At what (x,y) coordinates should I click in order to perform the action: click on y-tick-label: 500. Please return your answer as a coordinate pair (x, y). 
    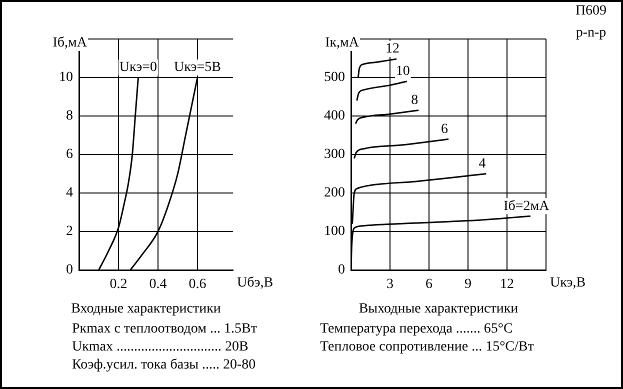
    Looking at the image, I should click on (334, 78).